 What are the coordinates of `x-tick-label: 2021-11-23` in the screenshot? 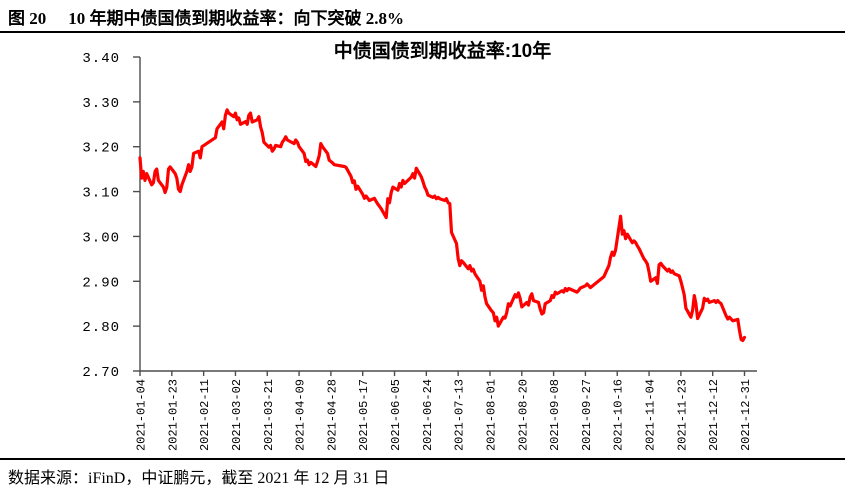 It's located at (682, 415).